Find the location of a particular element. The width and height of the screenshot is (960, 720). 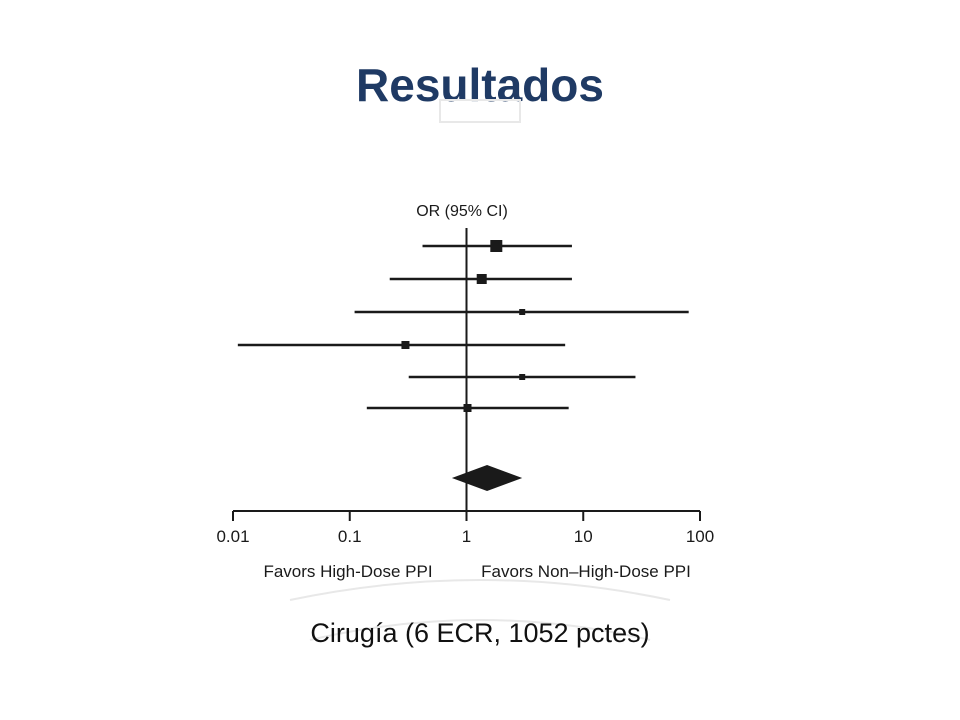

x-tick-label: 0.01 is located at coordinates (232, 536).